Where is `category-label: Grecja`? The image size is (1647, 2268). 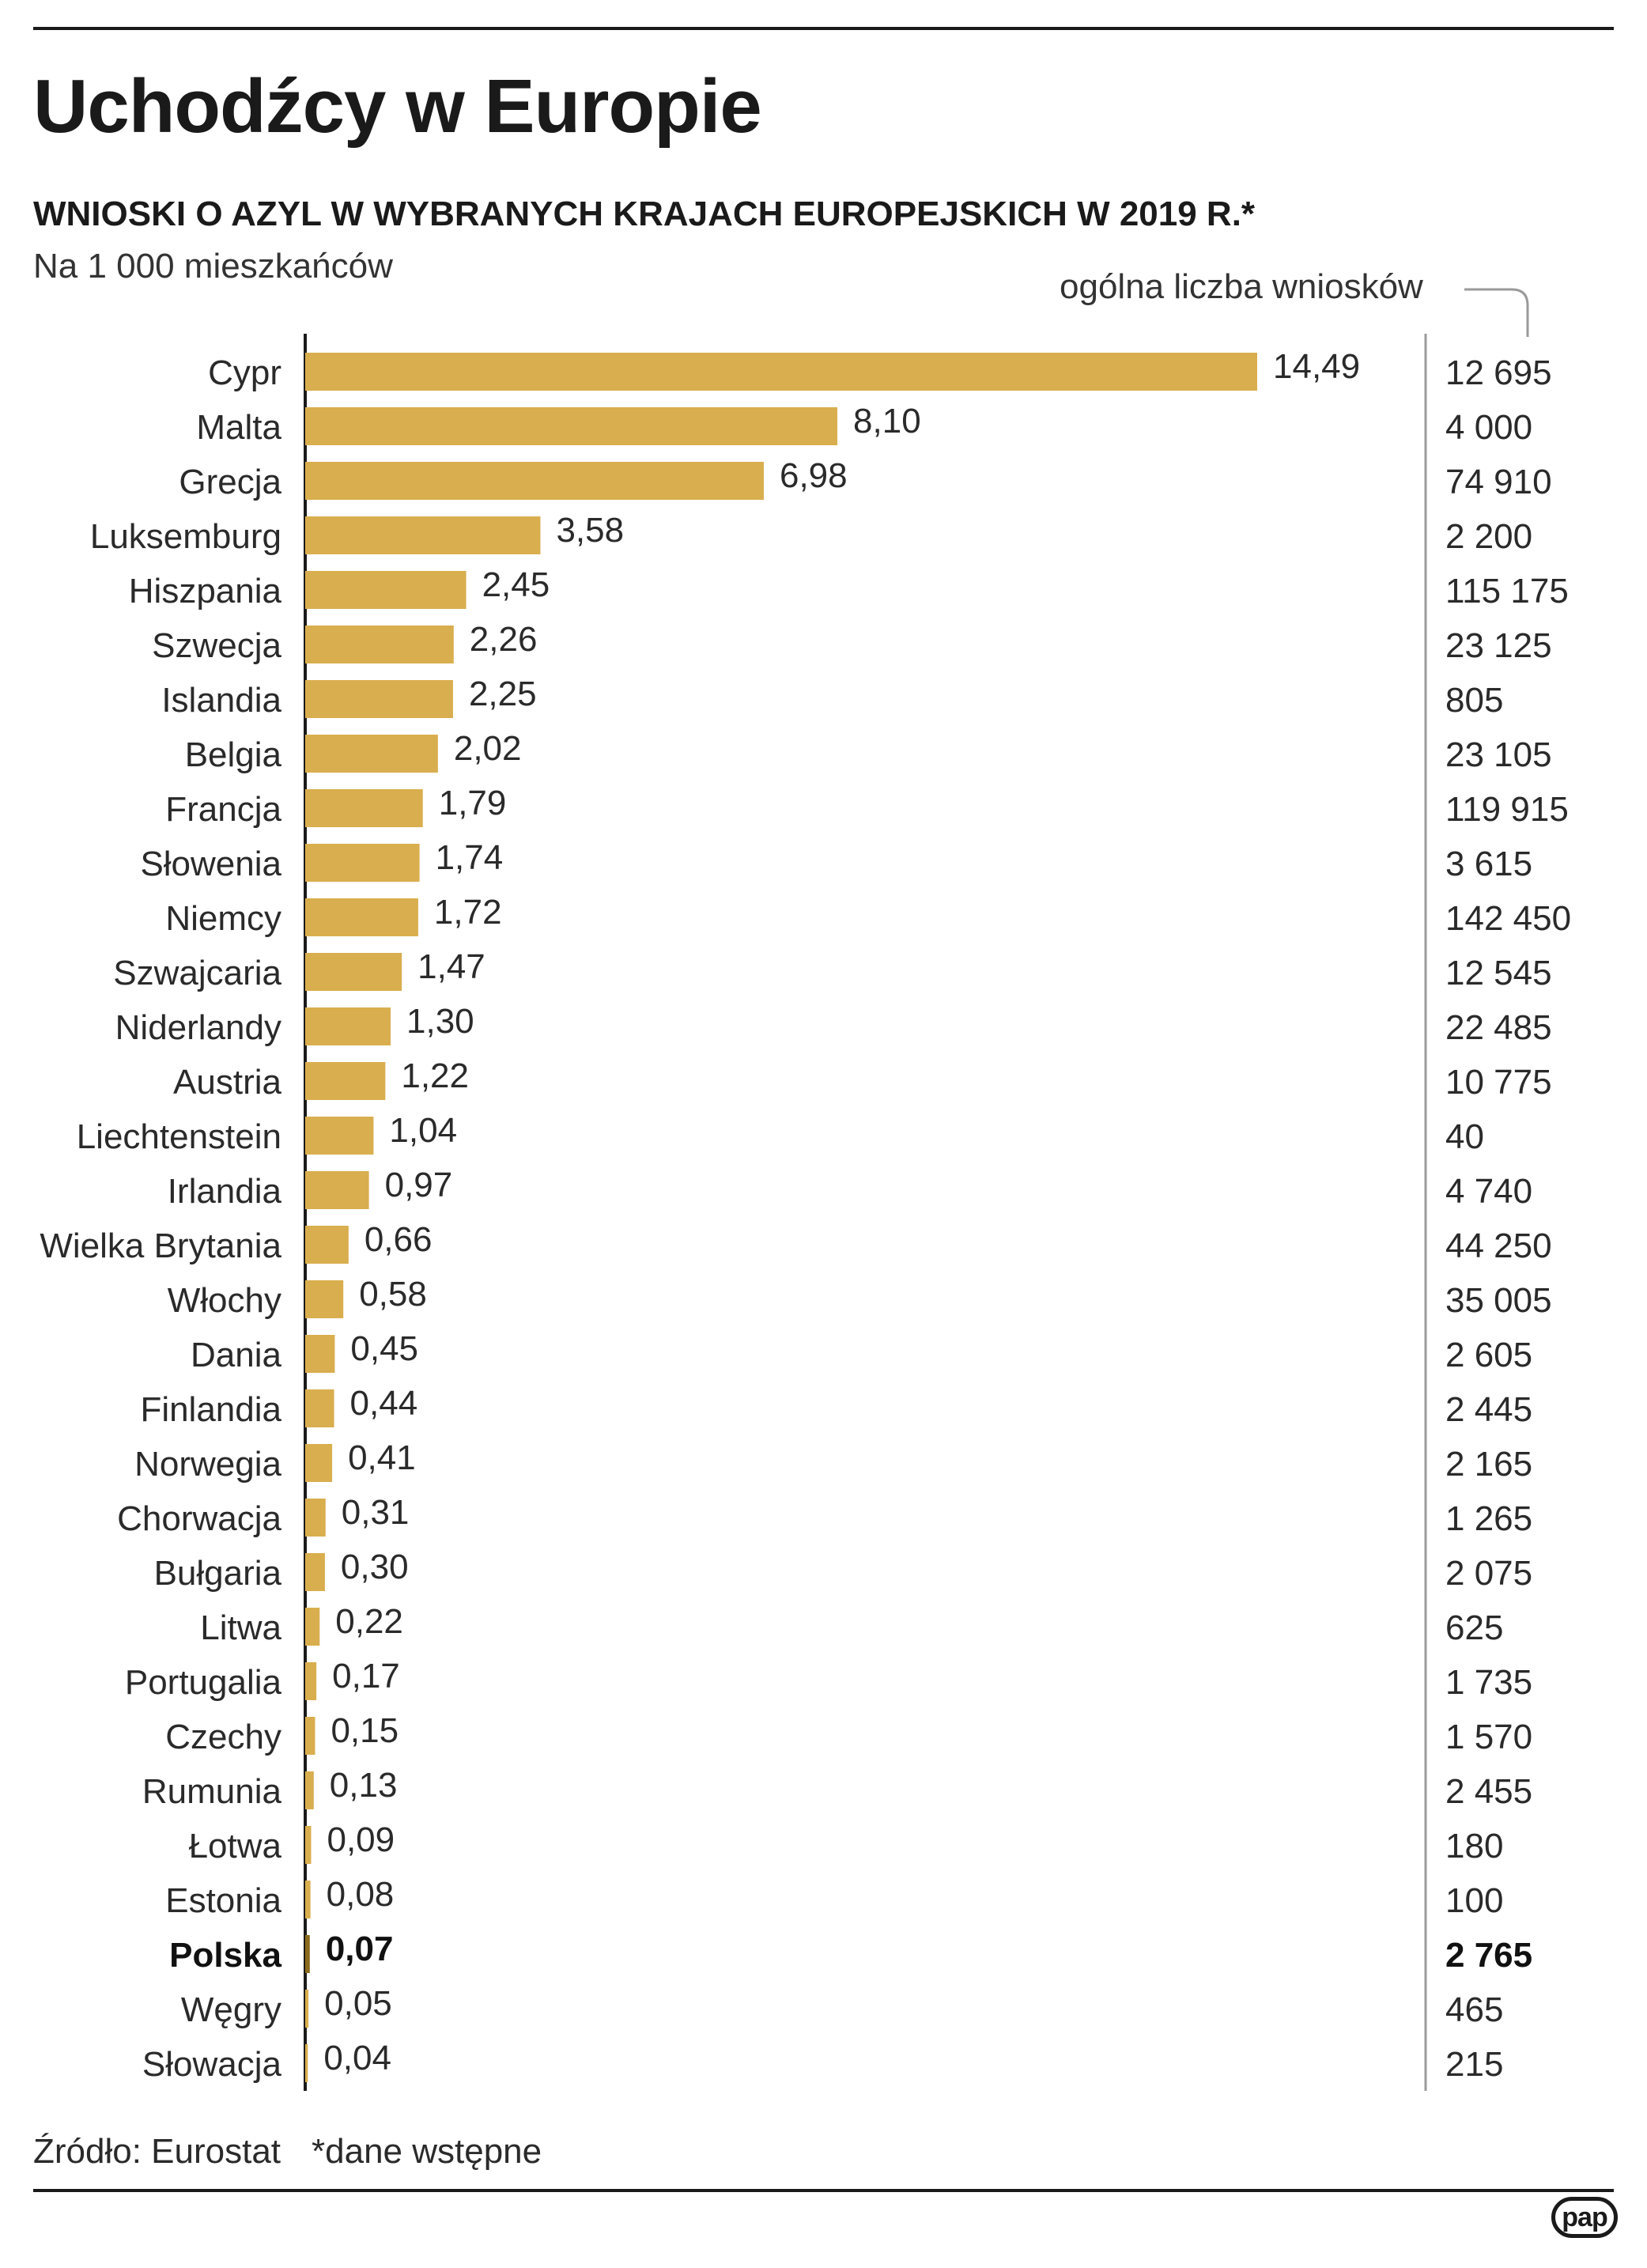 category-label: Grecja is located at coordinates (230, 482).